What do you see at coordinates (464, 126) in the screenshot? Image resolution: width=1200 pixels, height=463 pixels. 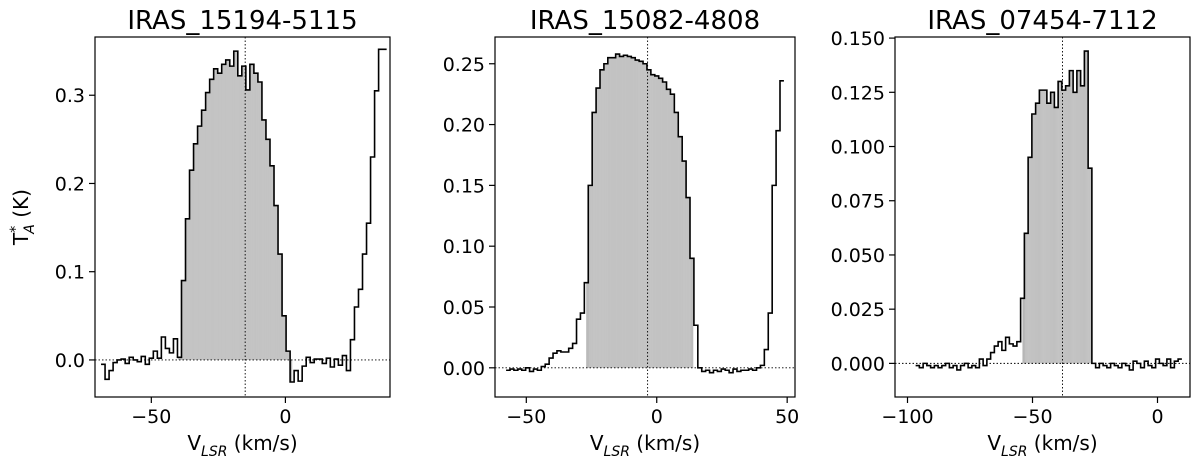 I see `y-tick-label: 0.20` at bounding box center [464, 126].